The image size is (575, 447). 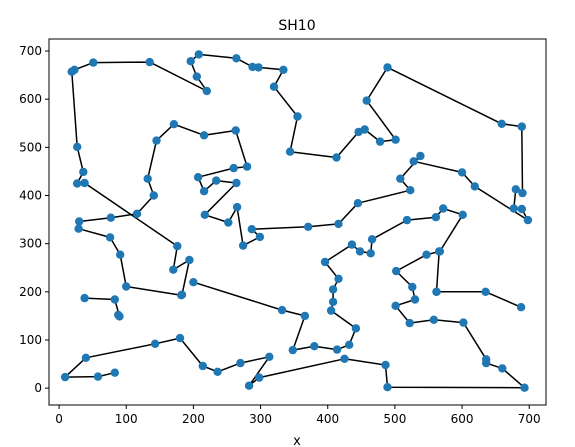 I want to click on chart-title: SH10, so click(x=296, y=26).